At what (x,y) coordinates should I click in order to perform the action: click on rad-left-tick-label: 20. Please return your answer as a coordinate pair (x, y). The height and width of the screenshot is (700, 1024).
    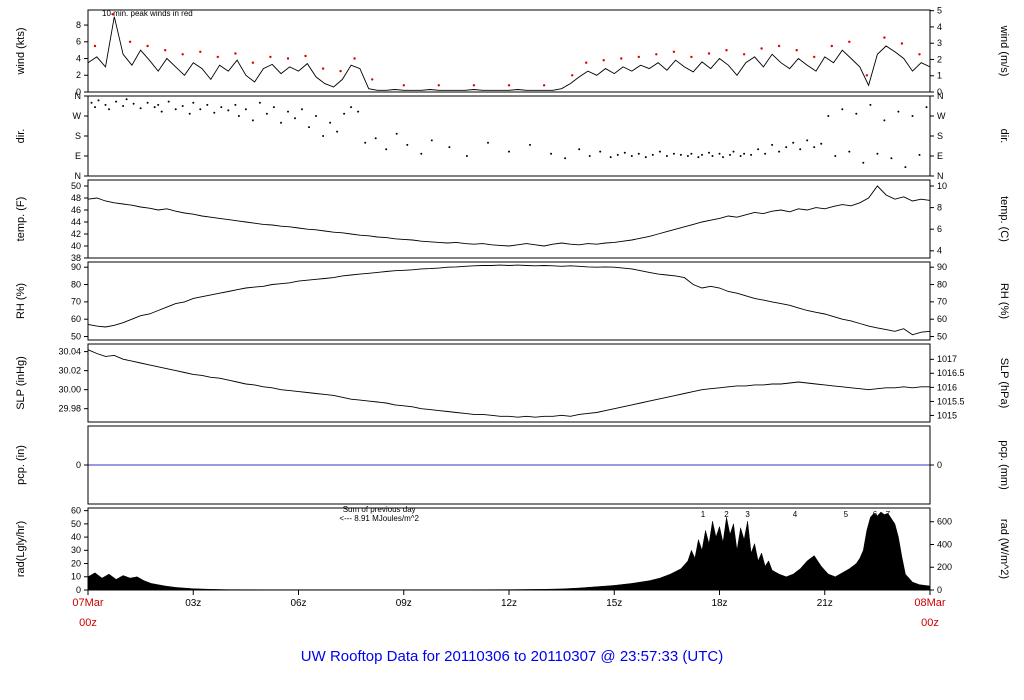
    Looking at the image, I should click on (76, 563).